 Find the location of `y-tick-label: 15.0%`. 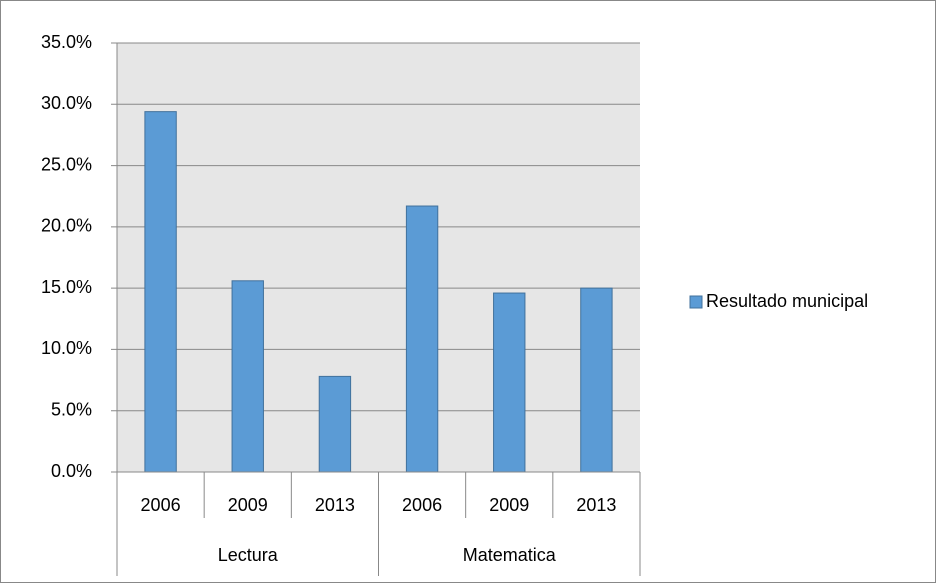

y-tick-label: 15.0% is located at coordinates (66, 287).